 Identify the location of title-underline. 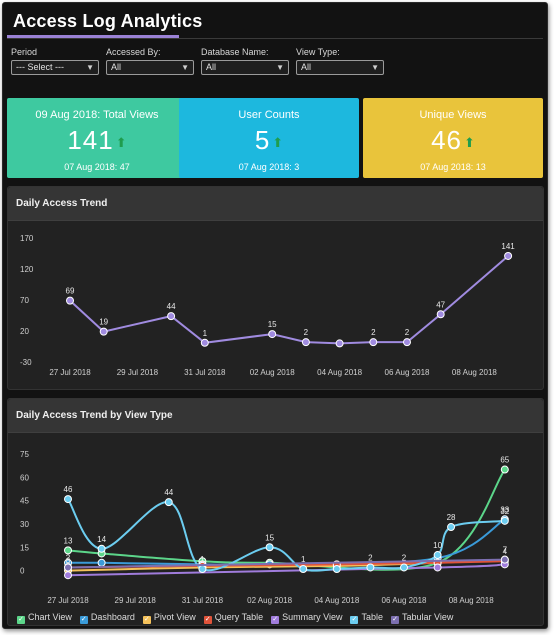
(93, 36).